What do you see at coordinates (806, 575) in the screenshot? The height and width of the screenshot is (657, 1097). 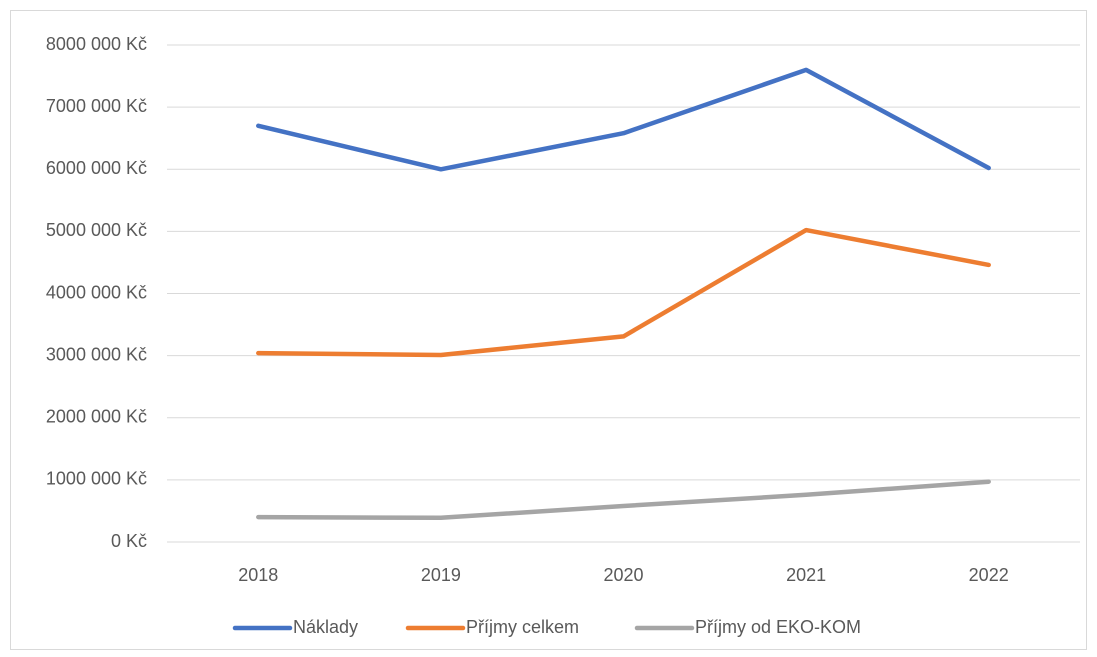 I see `x-tick-label: 2021` at bounding box center [806, 575].